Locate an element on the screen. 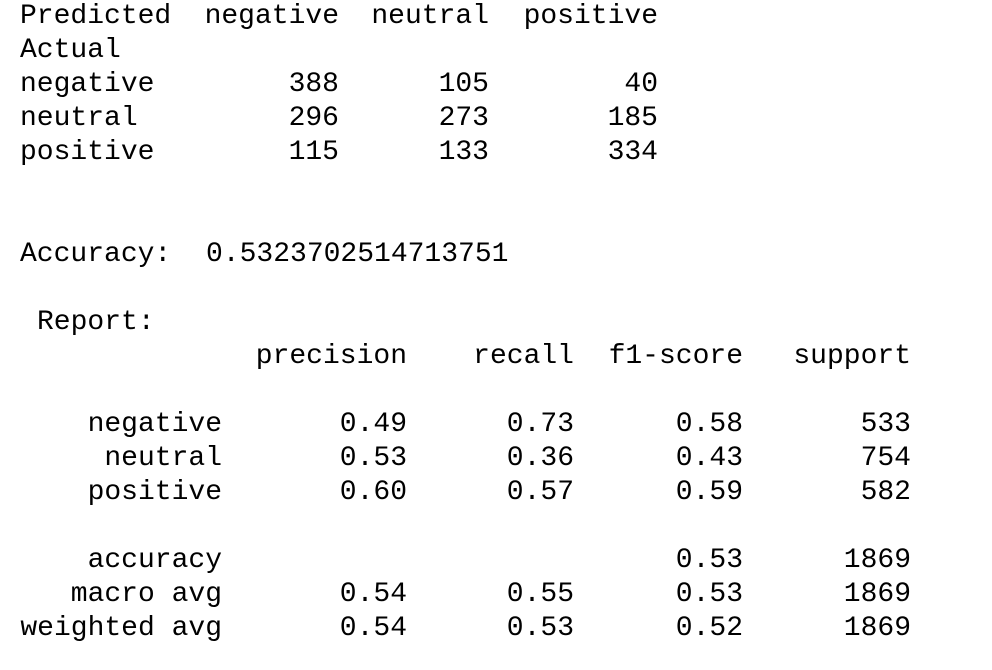 The width and height of the screenshot is (992, 670). confusion-matrix-header: Predicted negative neutral positive is located at coordinates (496, 17).